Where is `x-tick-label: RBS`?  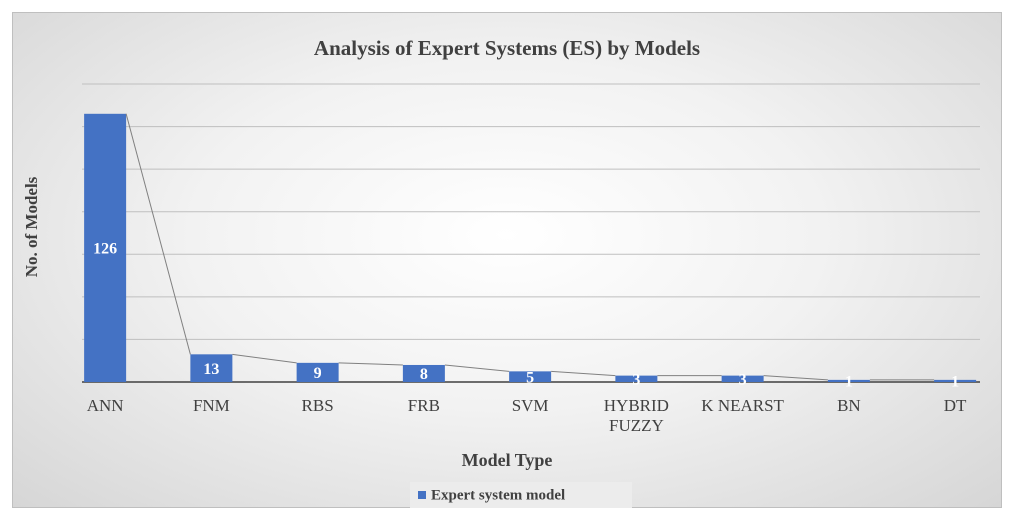 x-tick-label: RBS is located at coordinates (317, 405).